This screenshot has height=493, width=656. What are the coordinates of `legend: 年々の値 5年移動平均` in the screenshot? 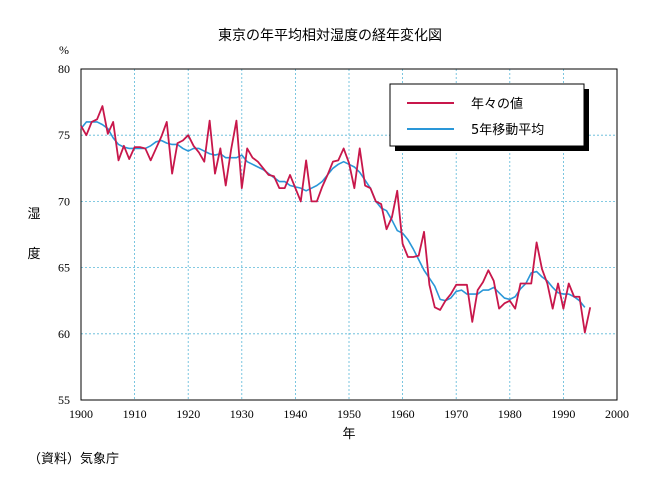 It's located at (489, 117).